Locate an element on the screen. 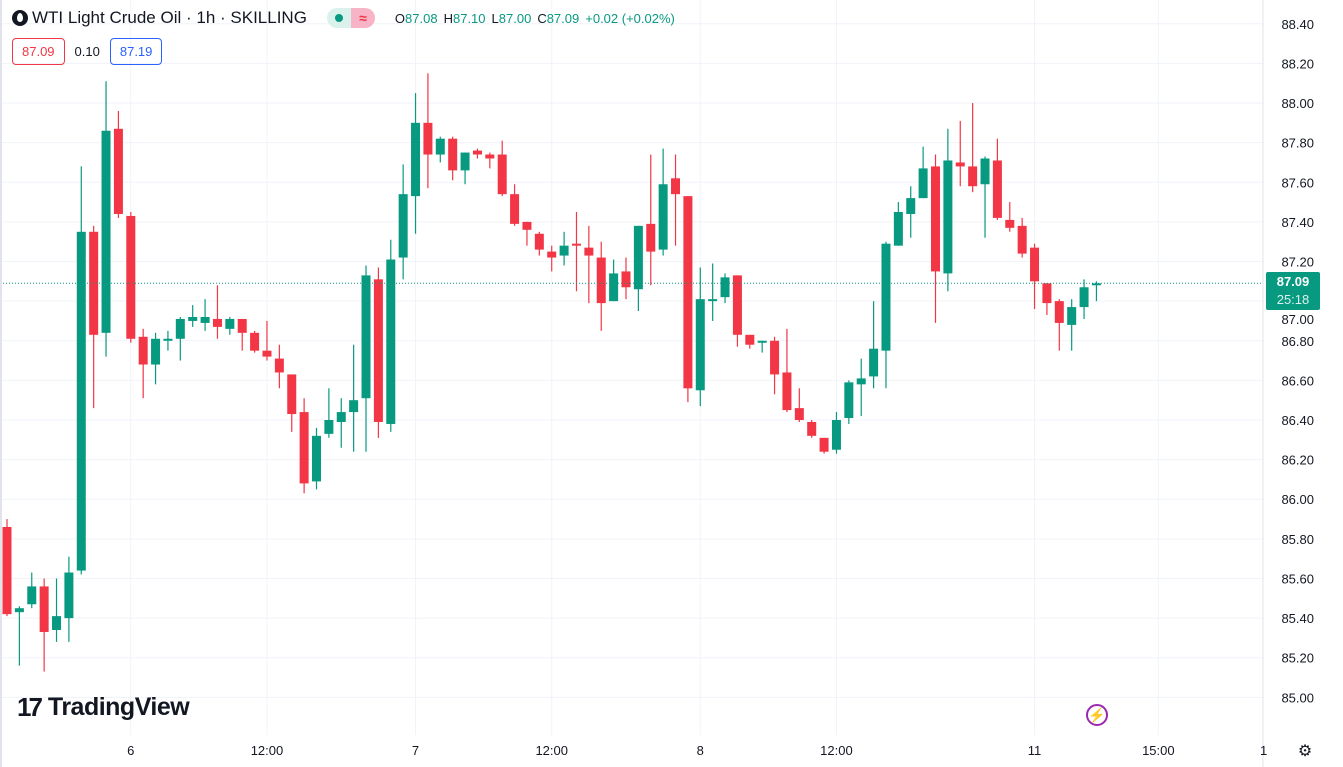 Image resolution: width=1343 pixels, height=767 pixels. time-tick-label: 11 is located at coordinates (1035, 750).